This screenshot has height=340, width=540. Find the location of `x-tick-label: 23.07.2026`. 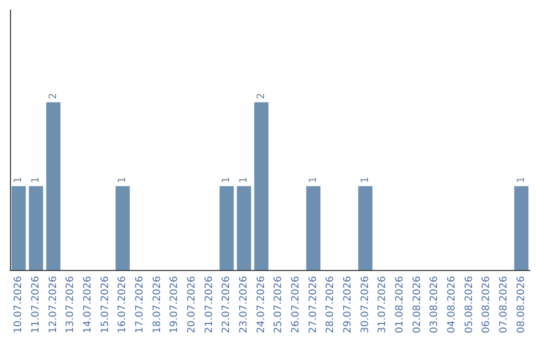

x-tick-label: 23.07.2026 is located at coordinates (244, 305).